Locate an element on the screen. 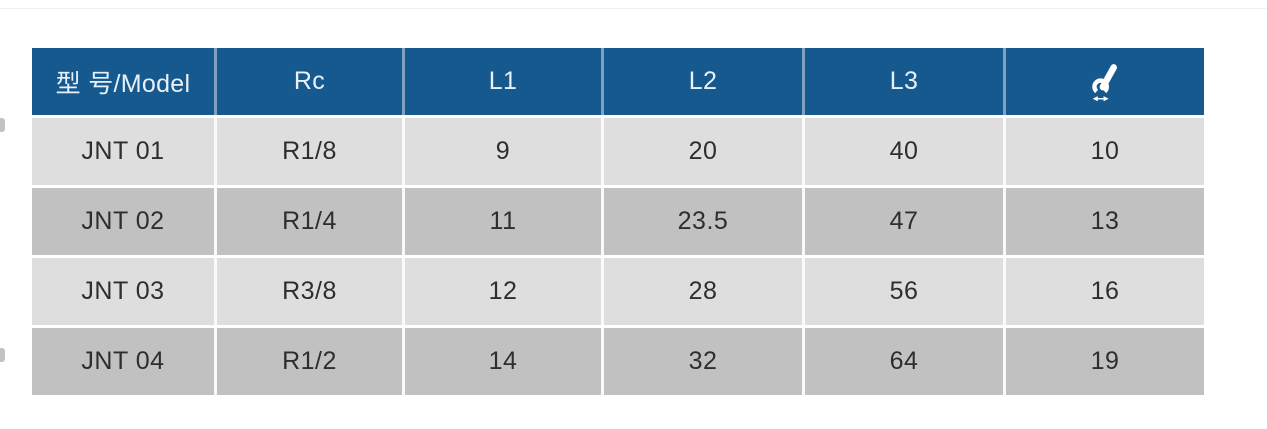 The height and width of the screenshot is (429, 1267). page-edge-line is located at coordinates (633, 8).